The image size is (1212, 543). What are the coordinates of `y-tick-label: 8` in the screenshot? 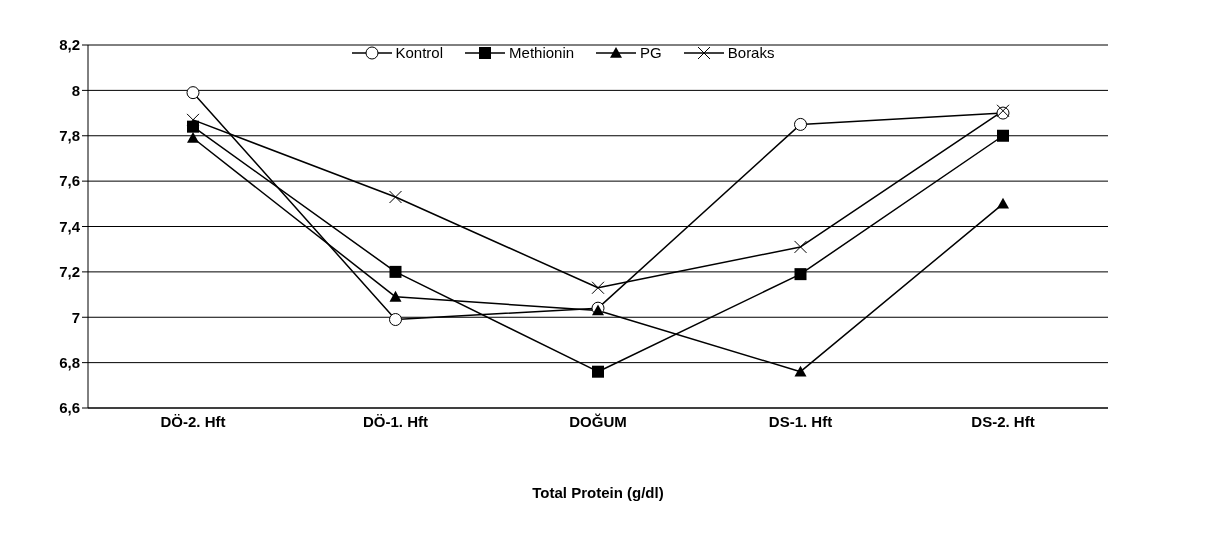 It's located at (75, 90).